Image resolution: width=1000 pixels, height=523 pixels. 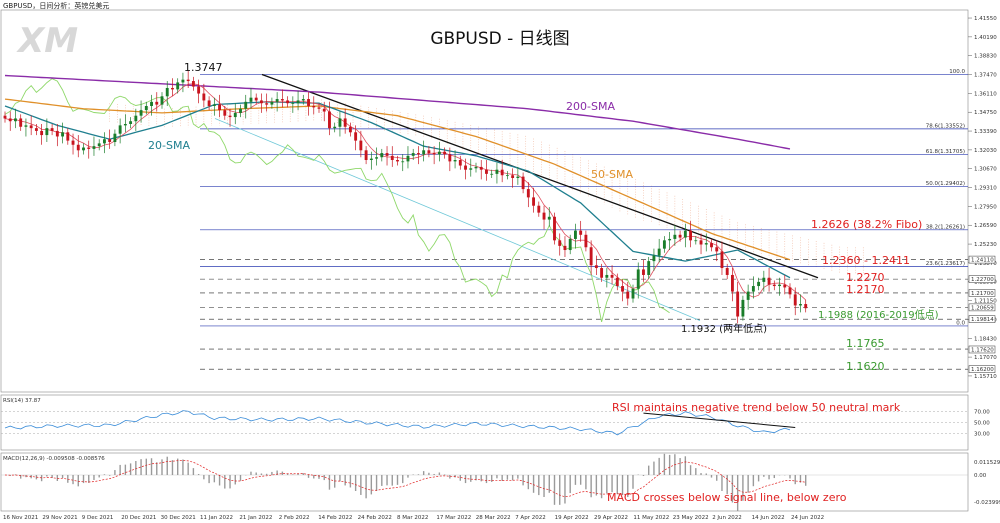 What do you see at coordinates (397, 423) in the screenshot?
I see `rsi-line` at bounding box center [397, 423].